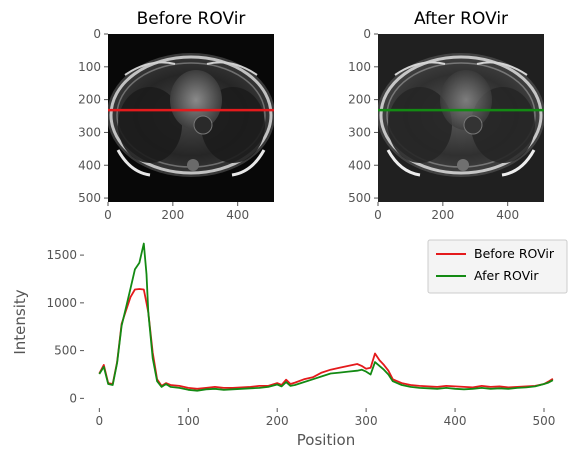 This screenshot has width=584, height=460. I want to click on y-tick-label: 1000, so click(61, 303).